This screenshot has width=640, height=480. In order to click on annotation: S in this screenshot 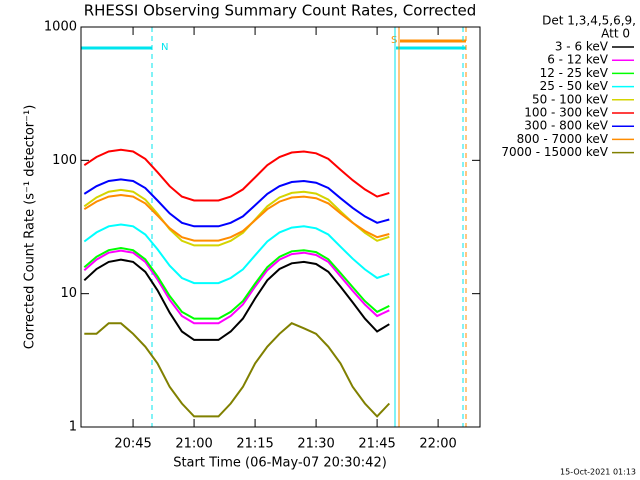, I will do `click(394, 40)`.